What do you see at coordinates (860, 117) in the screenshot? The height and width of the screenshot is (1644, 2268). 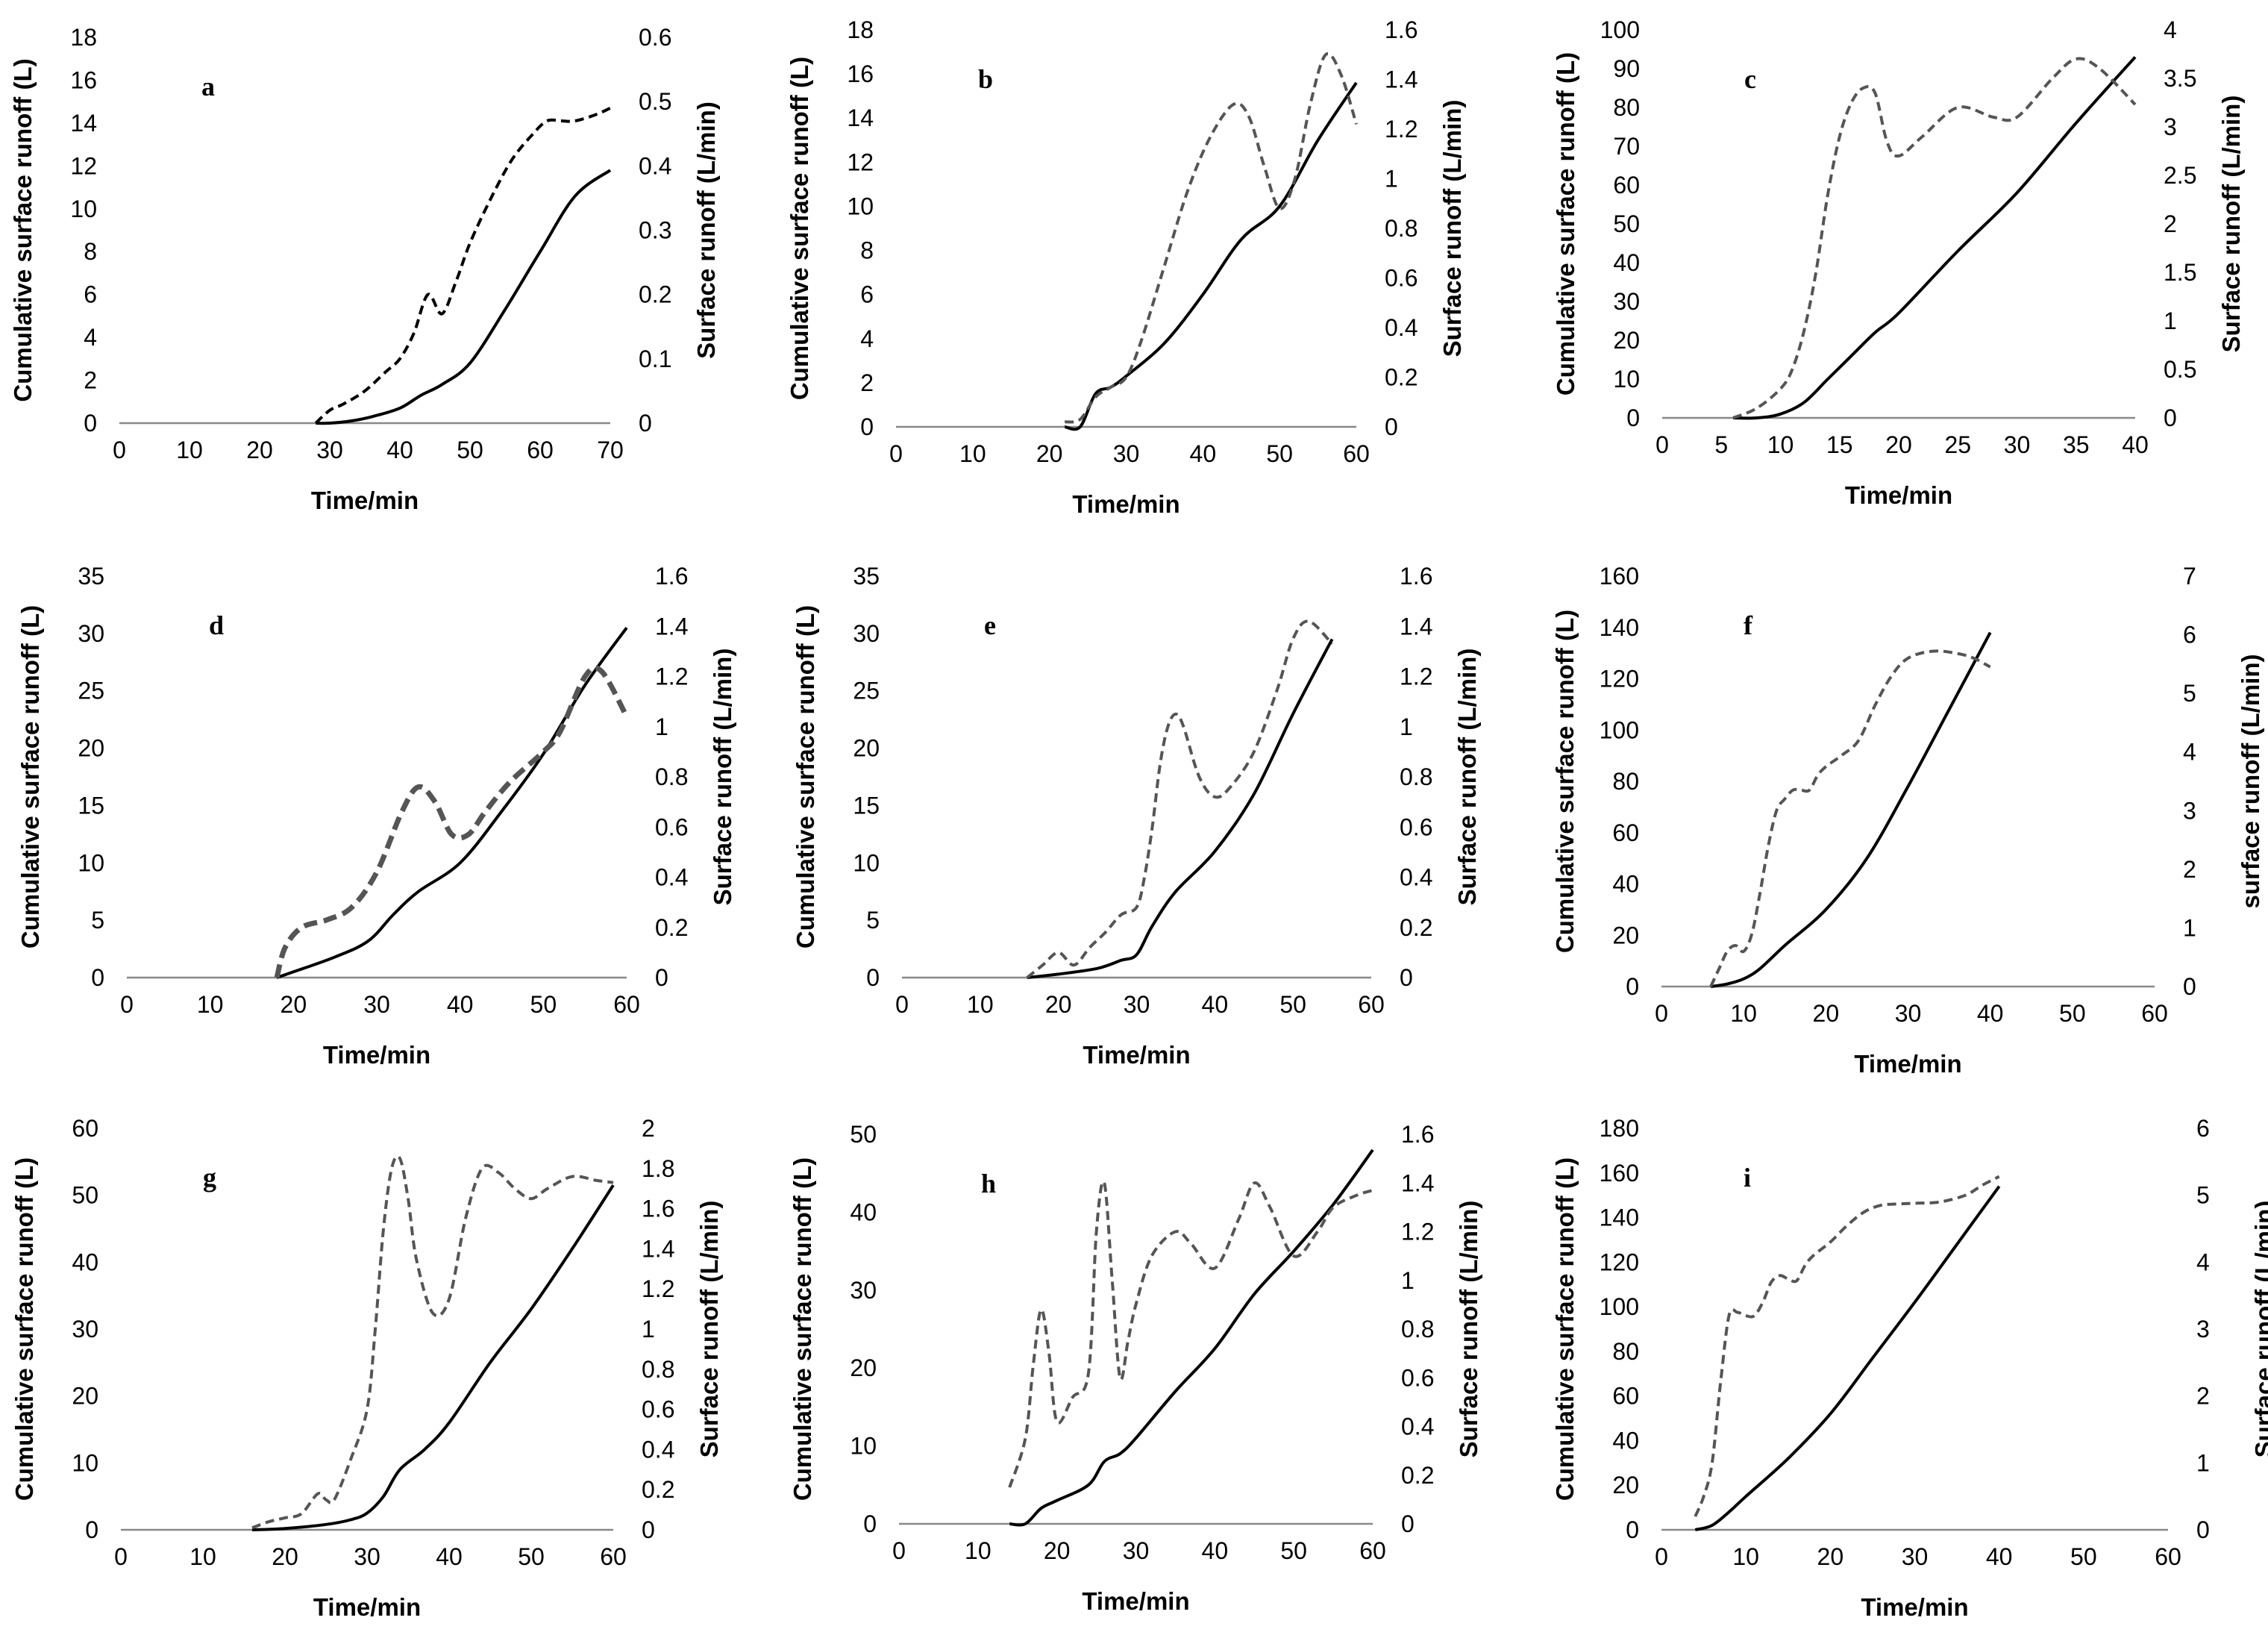 I see `y-left-tick-label: 14` at bounding box center [860, 117].